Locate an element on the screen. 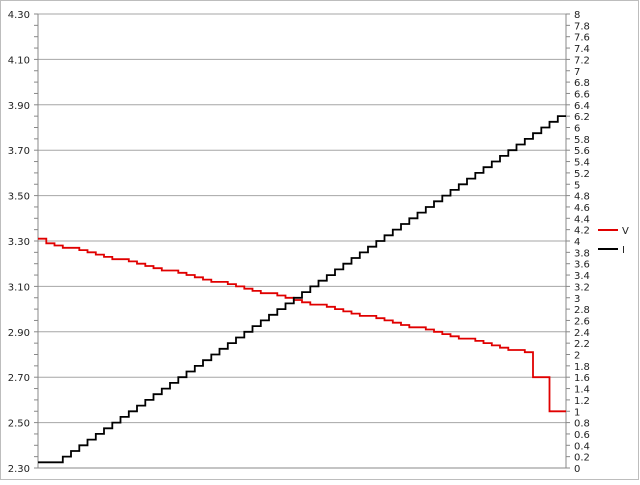  left-tick-label: 3.10 is located at coordinates (19, 287).